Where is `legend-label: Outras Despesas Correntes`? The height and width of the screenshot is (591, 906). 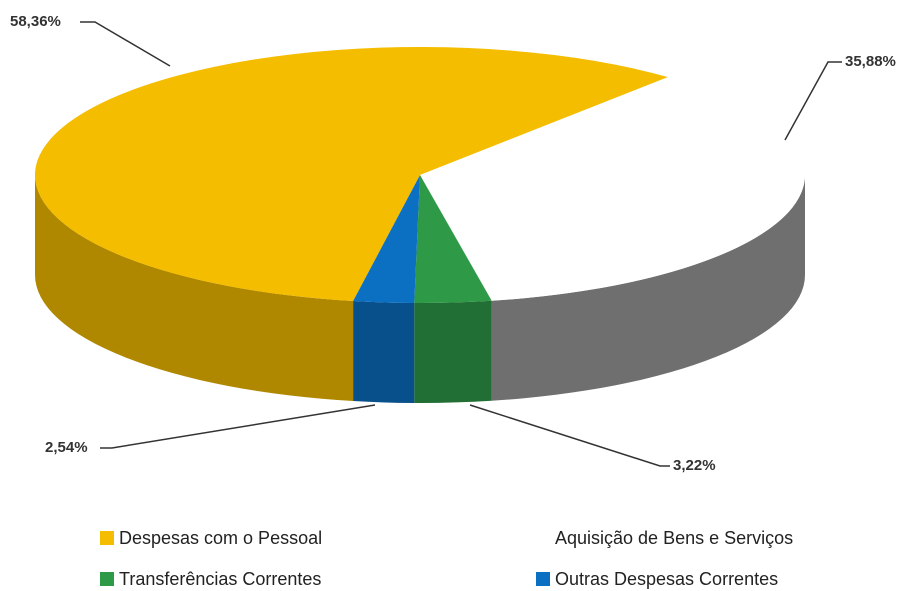 legend-label: Outras Despesas Correntes is located at coordinates (666, 579).